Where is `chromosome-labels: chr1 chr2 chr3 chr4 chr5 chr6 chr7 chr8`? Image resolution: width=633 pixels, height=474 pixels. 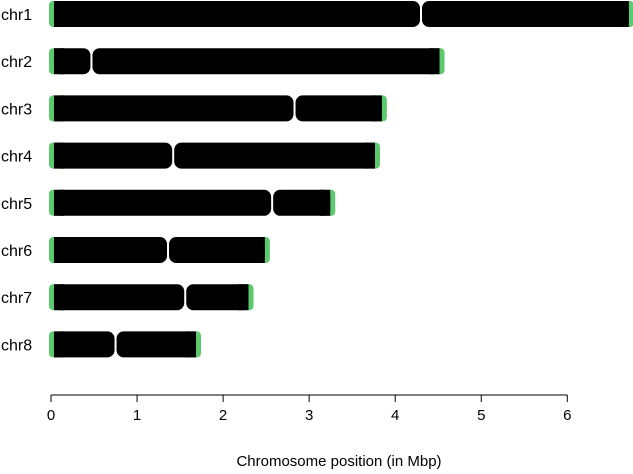
chromosome-labels: chr1 chr2 chr3 chr4 chr5 chr6 chr7 chr8 is located at coordinates (16, 180).